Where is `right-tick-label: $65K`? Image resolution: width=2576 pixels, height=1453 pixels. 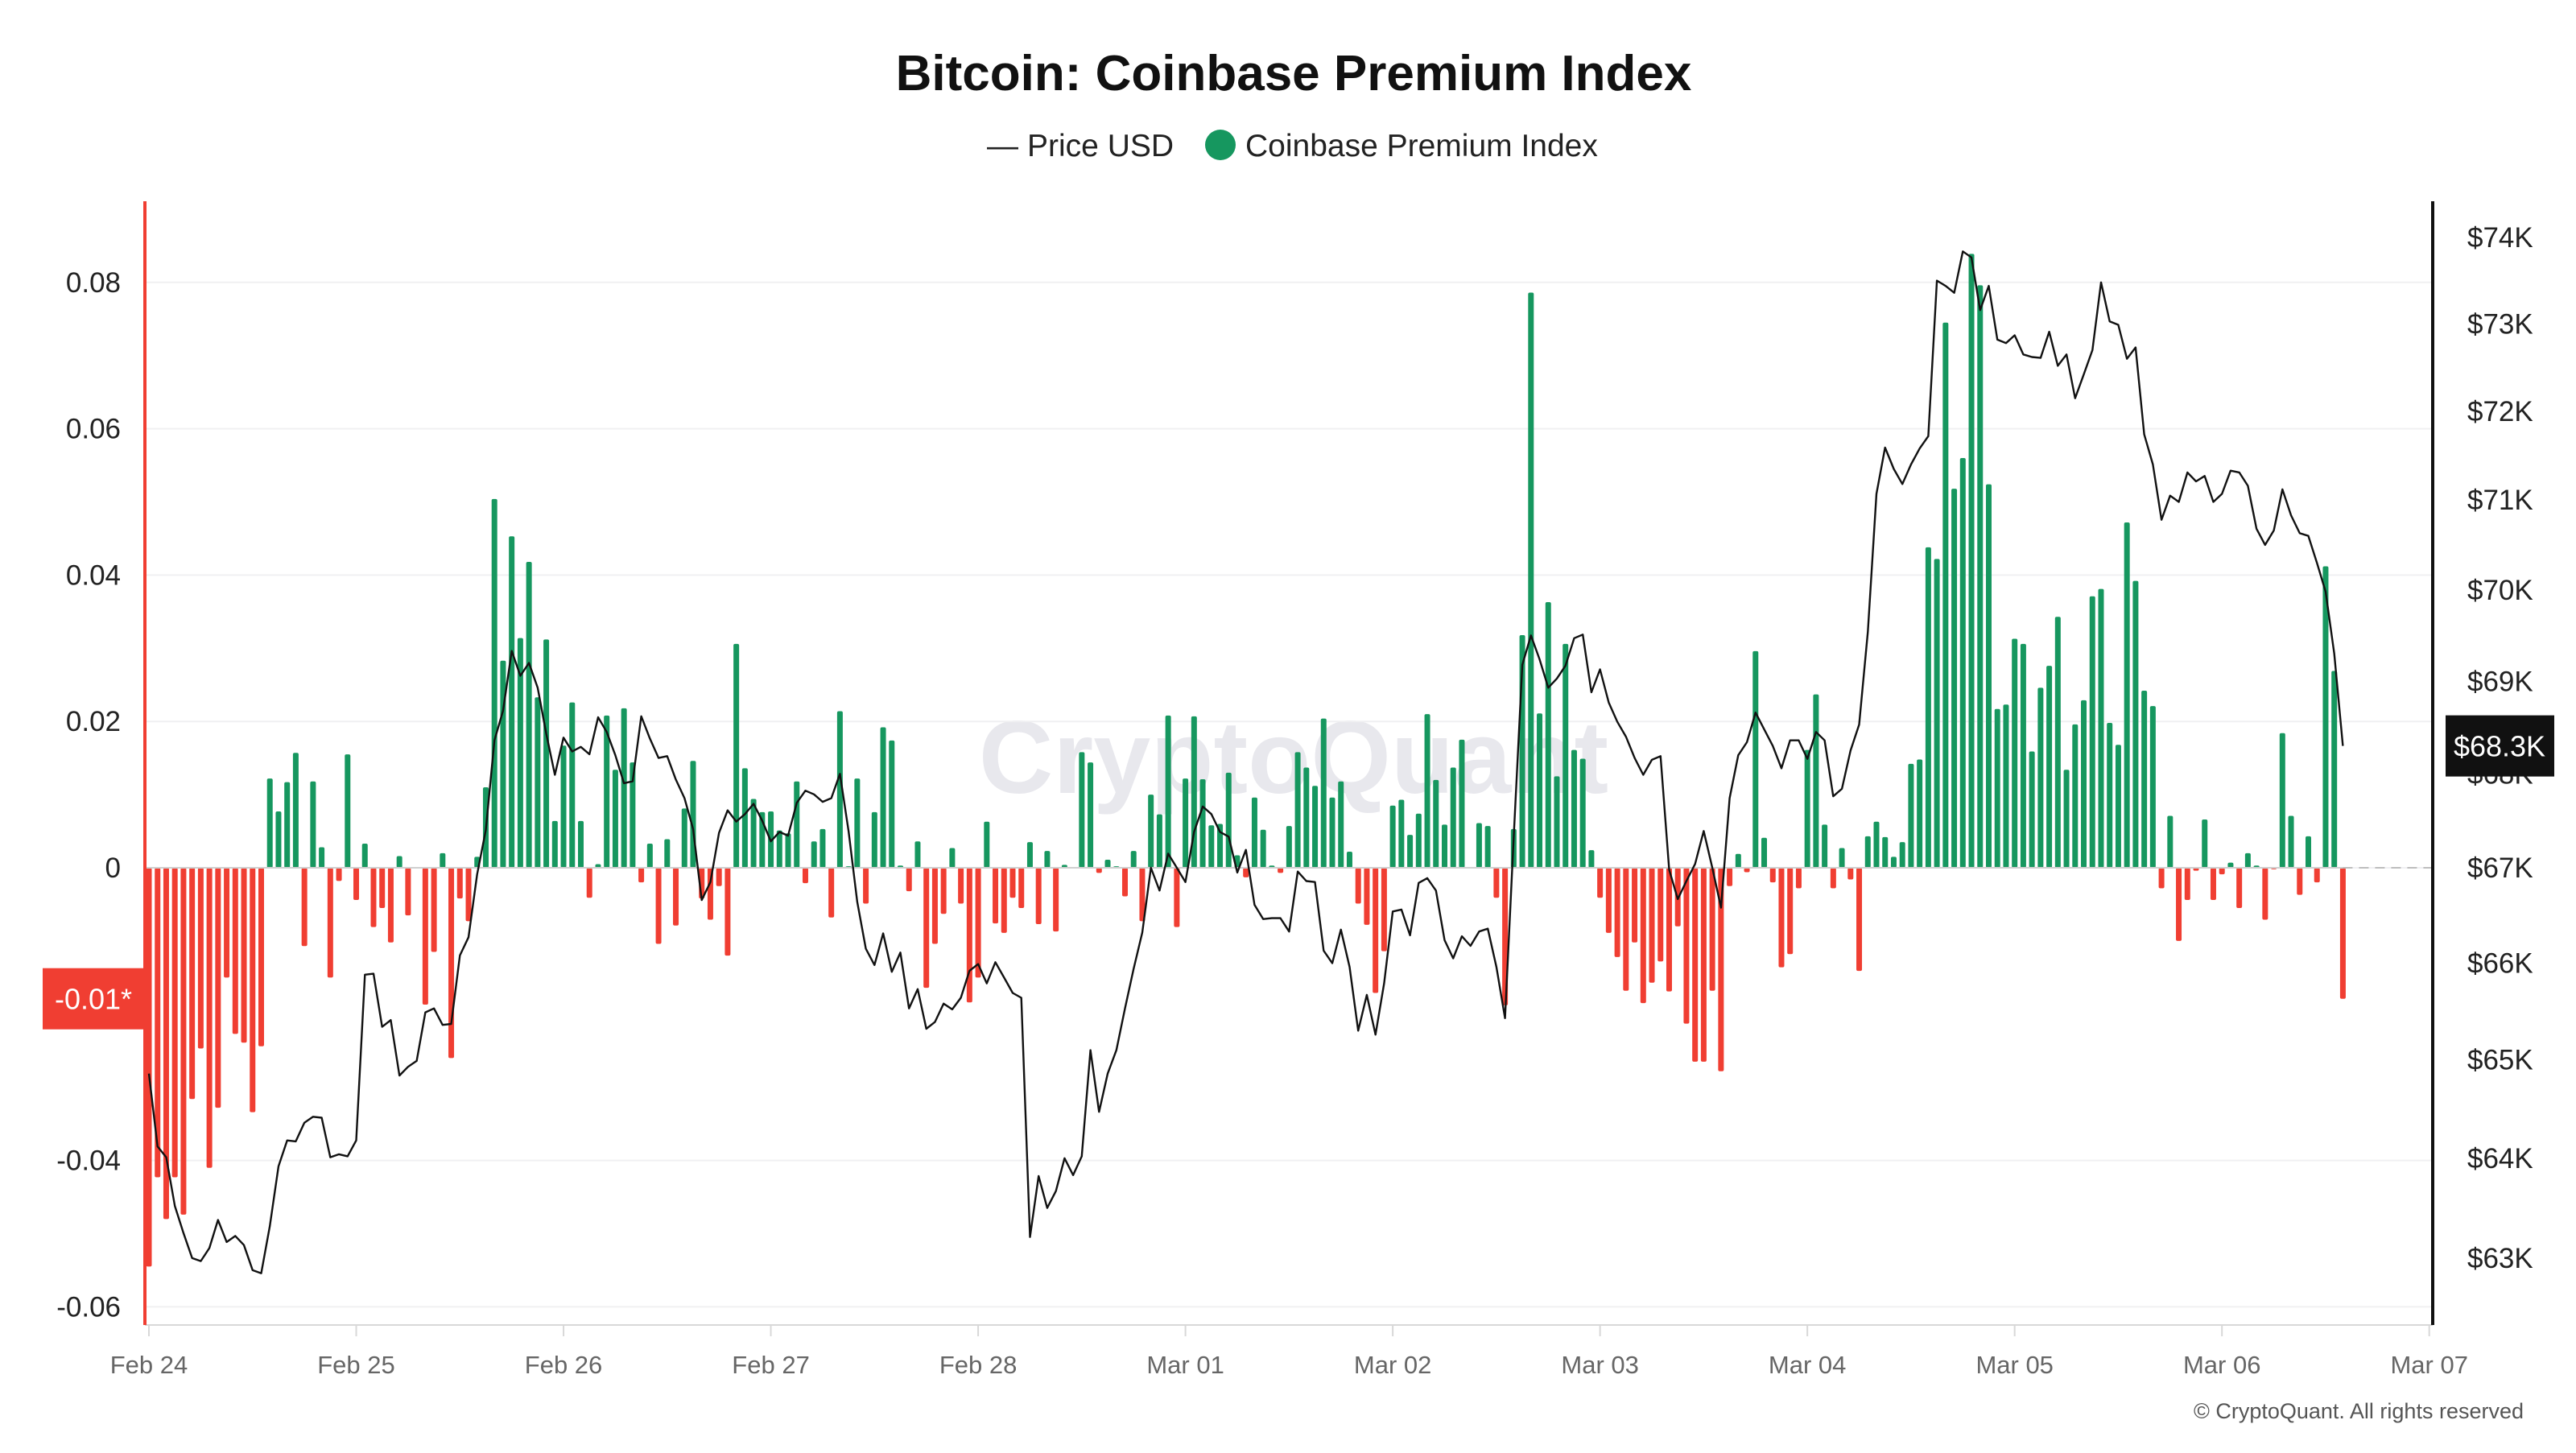
right-tick-label: $65K is located at coordinates (2500, 1060).